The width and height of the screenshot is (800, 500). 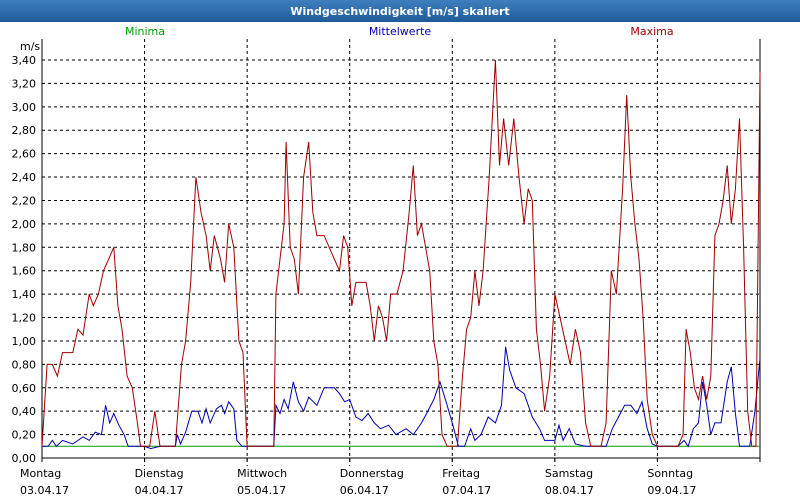 I want to click on x-tick-weekday: Sonntag, so click(x=670, y=473).